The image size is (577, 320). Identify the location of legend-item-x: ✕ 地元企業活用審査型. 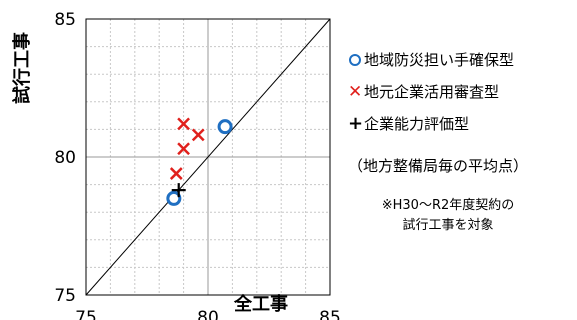
(462, 92).